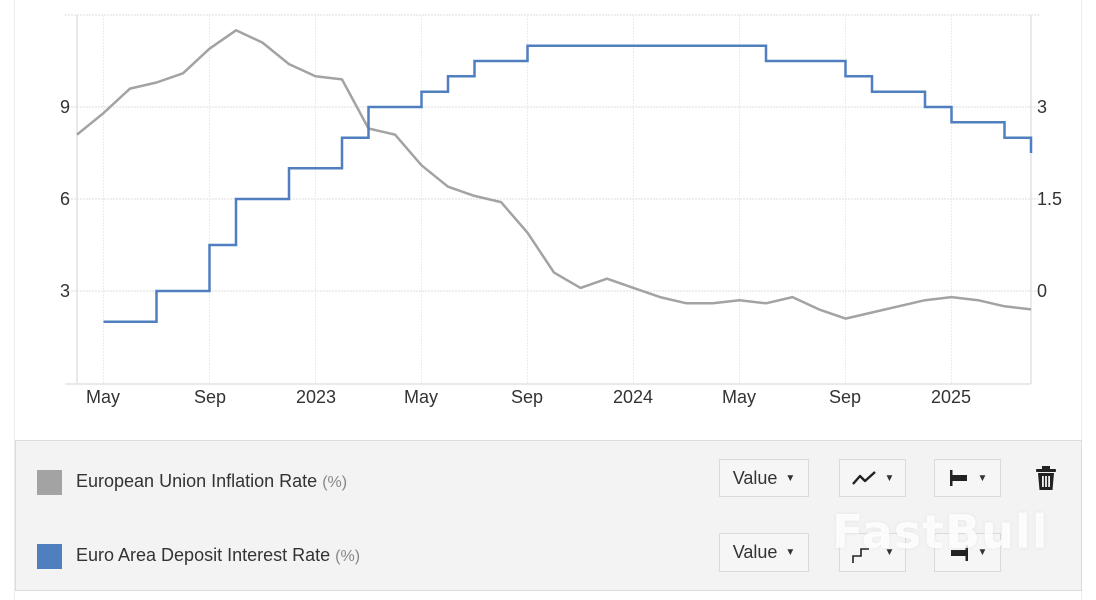 Image resolution: width=1096 pixels, height=600 pixels. I want to click on step-chart-icon, so click(860, 555).